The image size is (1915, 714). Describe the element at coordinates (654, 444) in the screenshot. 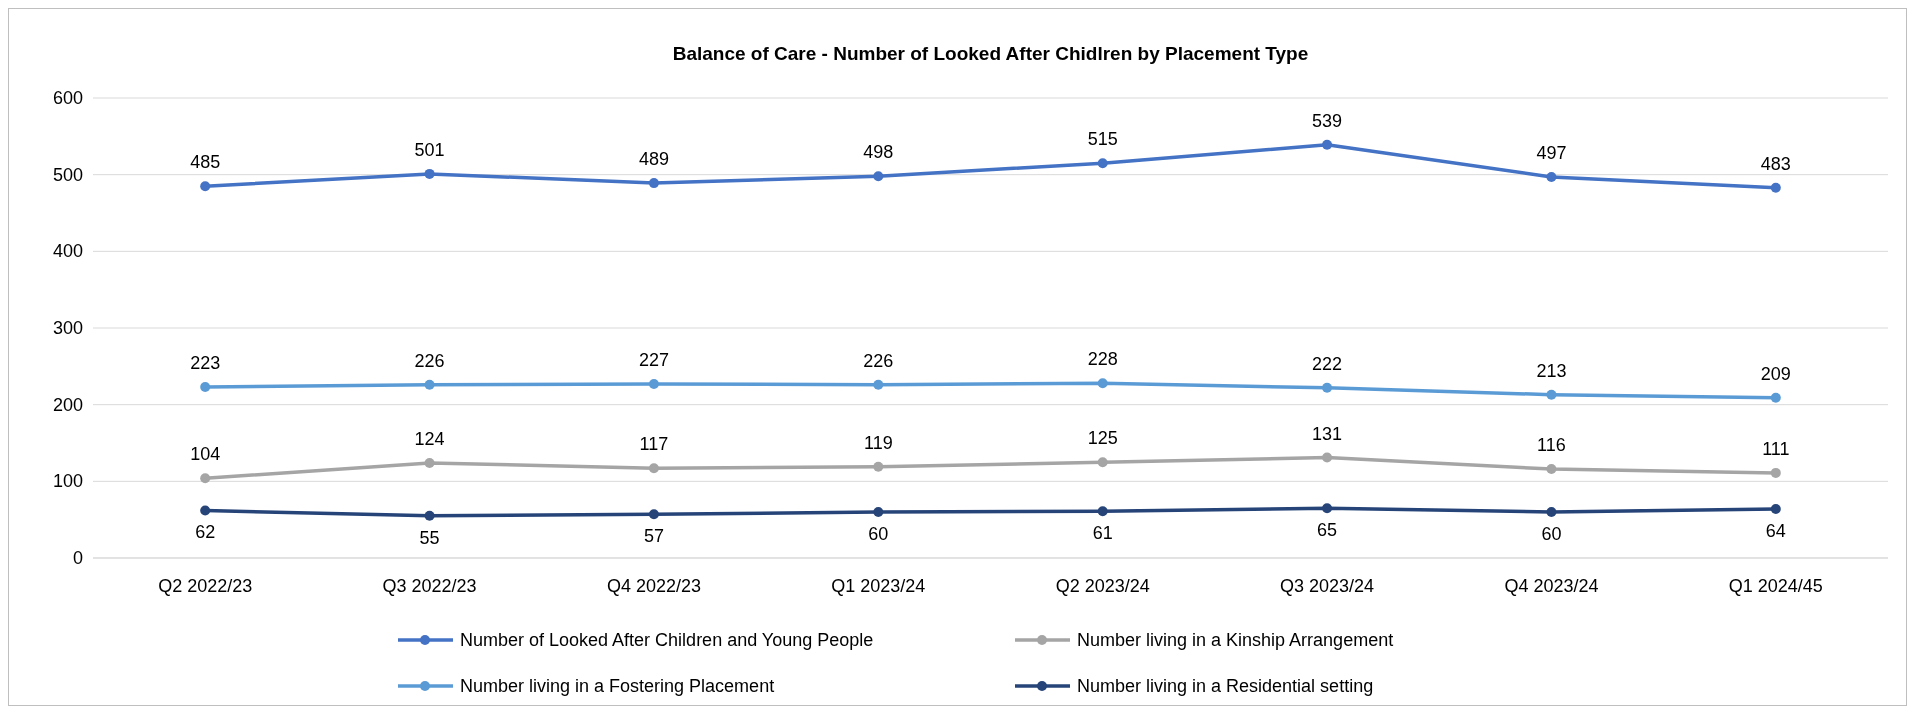

I see `data-label: 117` at that location.